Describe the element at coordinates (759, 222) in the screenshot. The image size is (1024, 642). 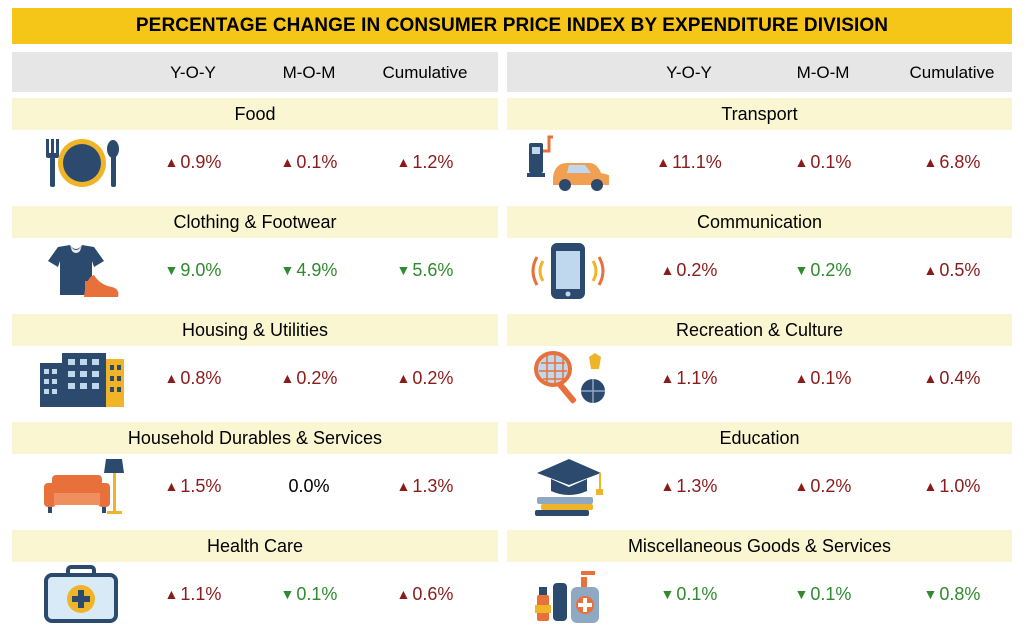
I see `division-title: Communication` at that location.